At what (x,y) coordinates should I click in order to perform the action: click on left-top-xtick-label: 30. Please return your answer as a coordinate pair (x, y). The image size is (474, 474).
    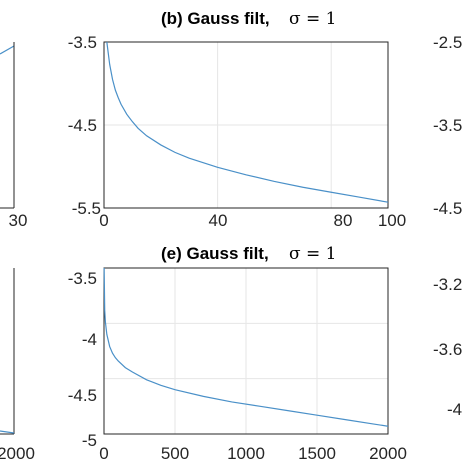
    Looking at the image, I should click on (18, 220).